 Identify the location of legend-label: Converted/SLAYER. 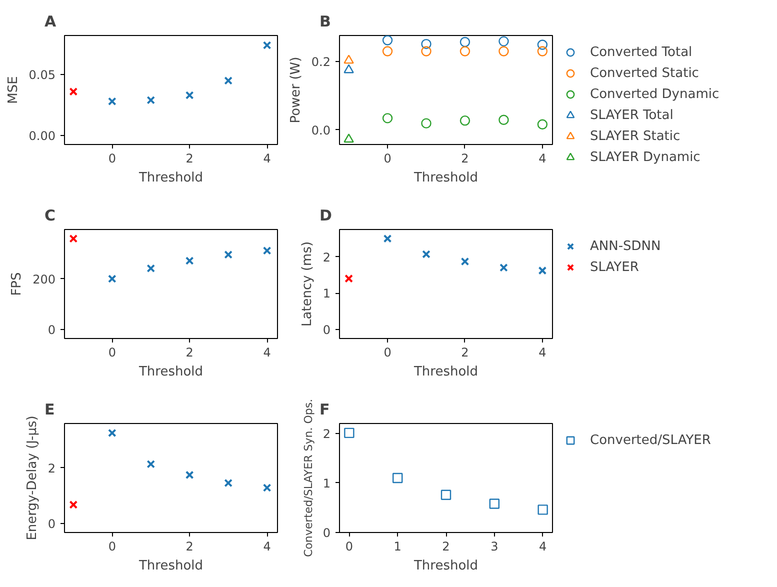
(650, 440).